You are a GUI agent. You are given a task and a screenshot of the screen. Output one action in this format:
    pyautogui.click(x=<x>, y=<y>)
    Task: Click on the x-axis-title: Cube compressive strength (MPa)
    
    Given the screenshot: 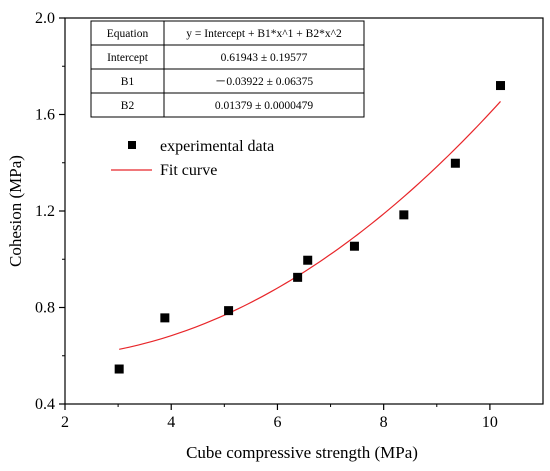 What is the action you would take?
    pyautogui.click(x=302, y=452)
    